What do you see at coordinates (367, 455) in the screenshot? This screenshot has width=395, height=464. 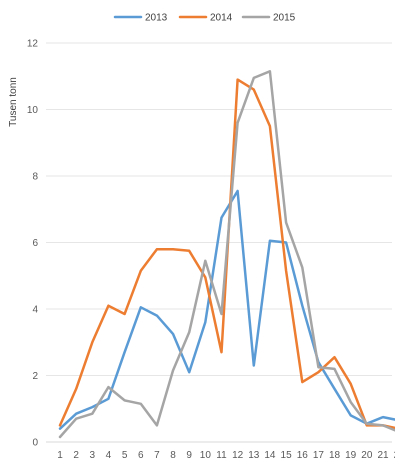 I see `x-tick-label: 20` at bounding box center [367, 455].